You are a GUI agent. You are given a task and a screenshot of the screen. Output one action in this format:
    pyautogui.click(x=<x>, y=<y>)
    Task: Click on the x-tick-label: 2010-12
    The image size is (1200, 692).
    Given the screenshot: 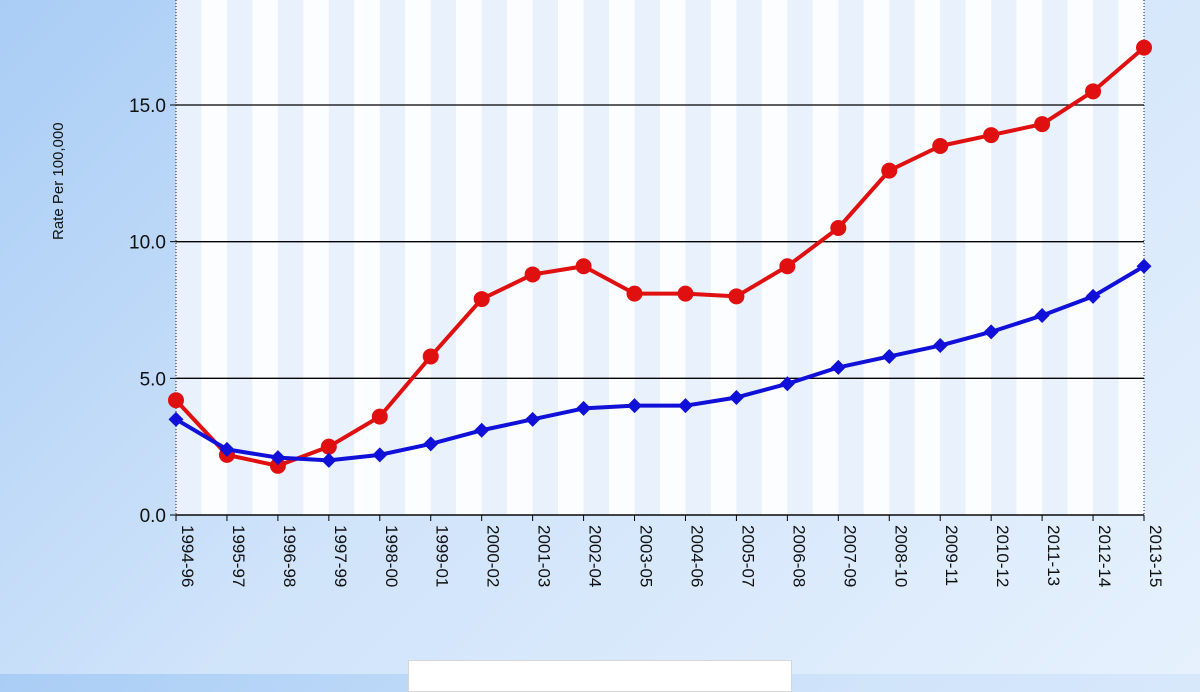 What is the action you would take?
    pyautogui.click(x=1002, y=556)
    